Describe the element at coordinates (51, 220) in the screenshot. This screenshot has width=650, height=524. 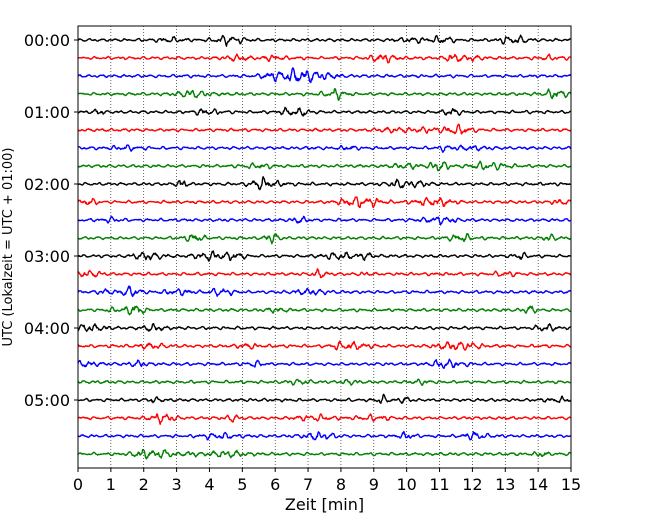
I see `y-axis-ticks: 00:00 01:00 02:00 03:00 04:00 05:00` at that location.